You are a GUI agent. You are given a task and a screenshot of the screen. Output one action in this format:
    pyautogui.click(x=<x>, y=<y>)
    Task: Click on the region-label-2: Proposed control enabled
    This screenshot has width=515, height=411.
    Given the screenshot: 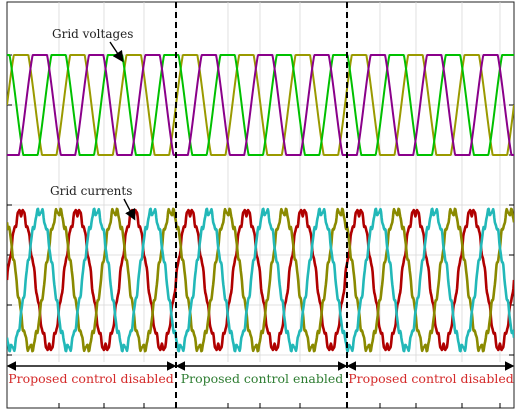 What is the action you would take?
    pyautogui.click(x=262, y=378)
    